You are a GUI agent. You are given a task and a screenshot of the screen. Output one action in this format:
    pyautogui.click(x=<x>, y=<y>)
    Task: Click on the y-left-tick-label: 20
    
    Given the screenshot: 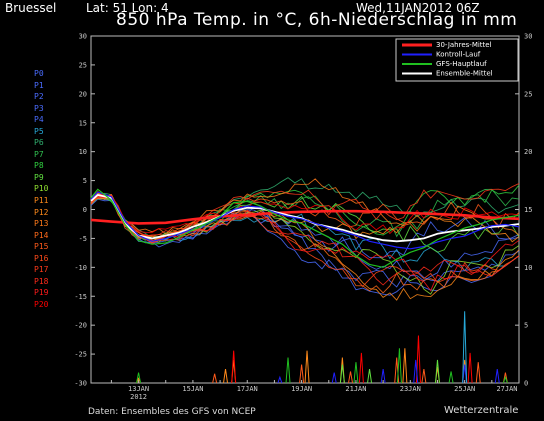 What is the action you would take?
    pyautogui.click(x=83, y=94)
    